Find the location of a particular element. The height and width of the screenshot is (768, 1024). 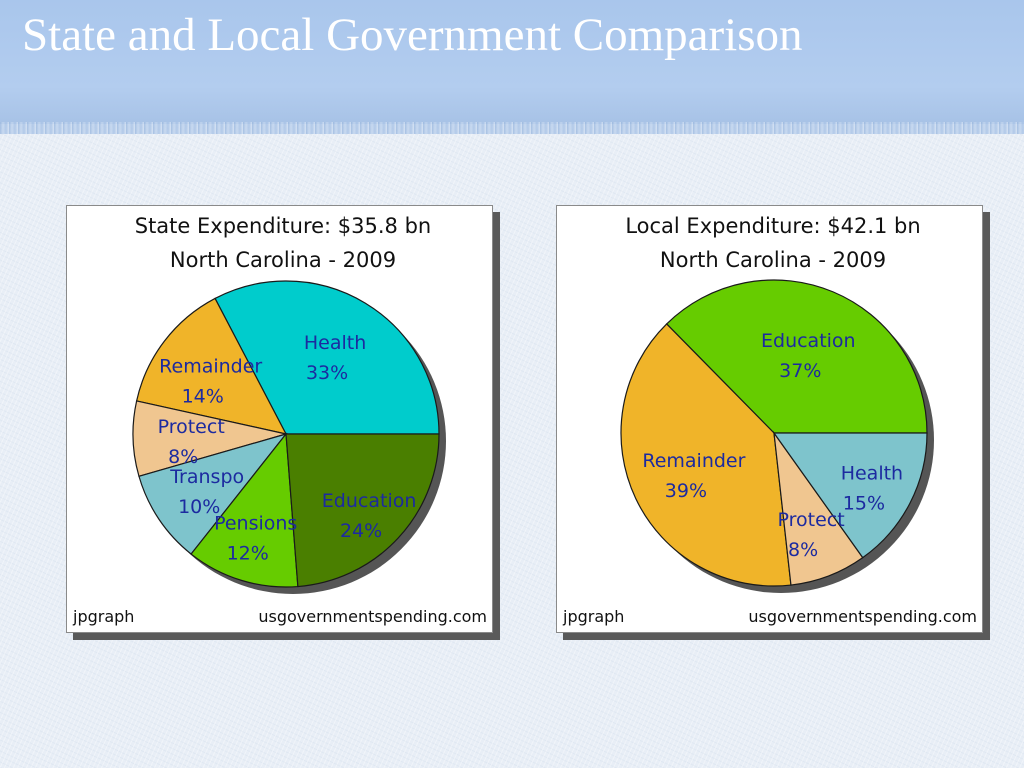

slice-label-transpo: Transpo is located at coordinates (206, 477).